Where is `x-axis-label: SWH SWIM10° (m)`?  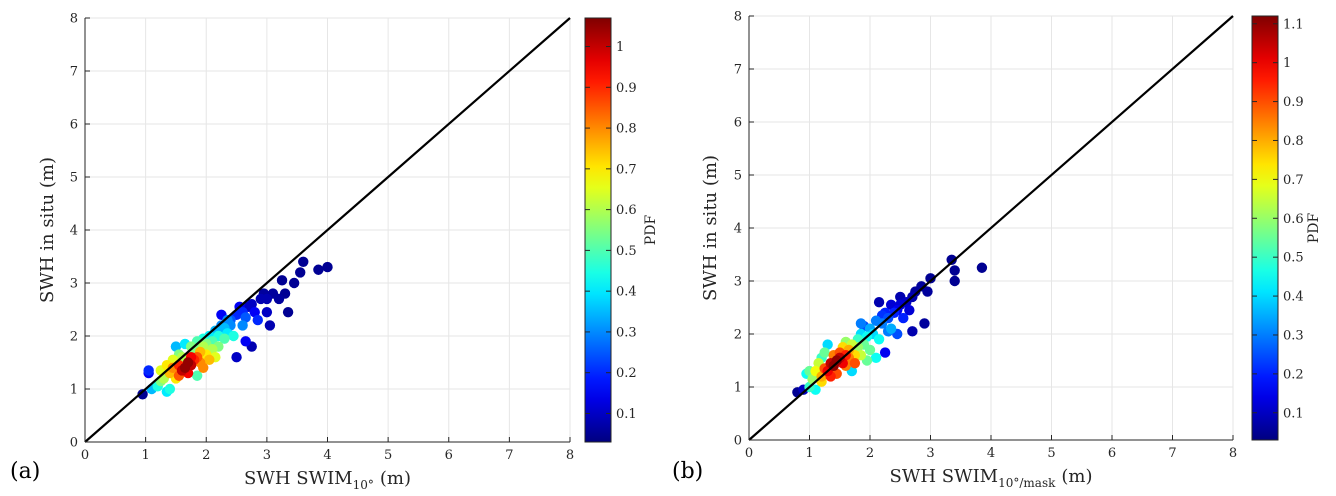 x-axis-label: SWH SWIM10° (m) is located at coordinates (327, 480).